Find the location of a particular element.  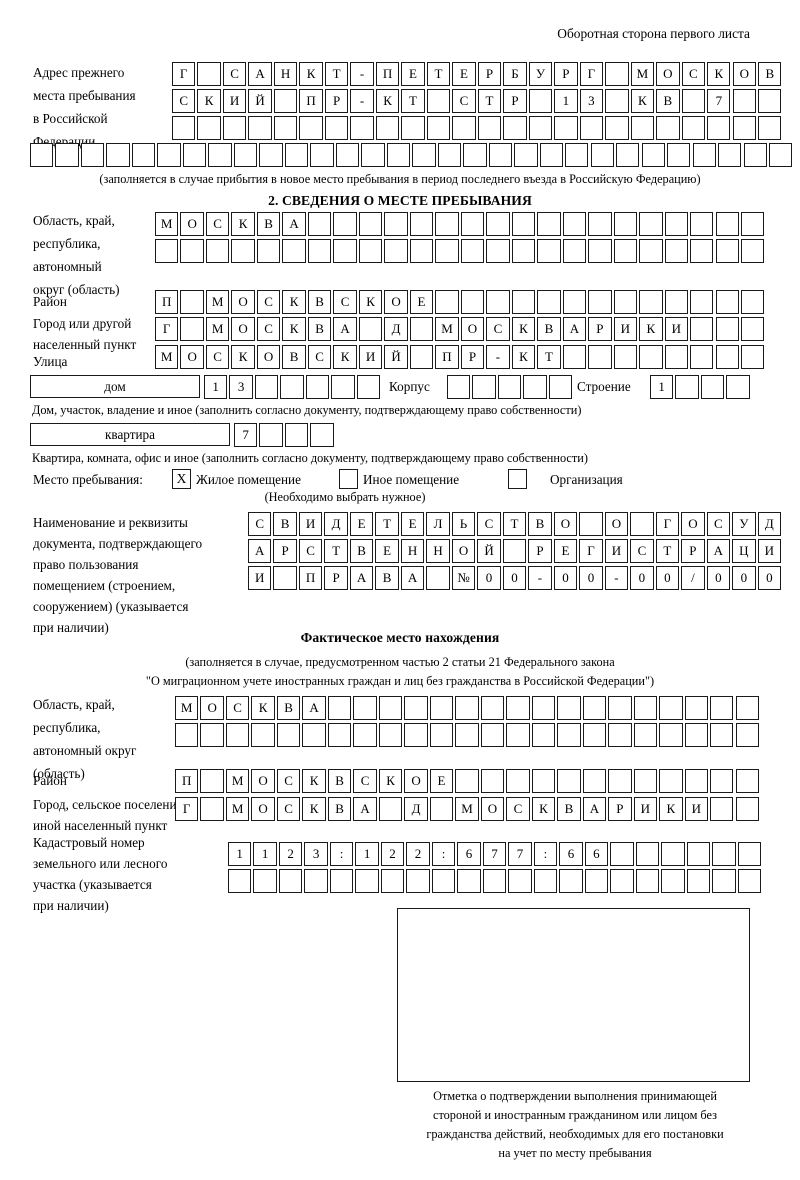

char-cell: Й is located at coordinates (260, 101).